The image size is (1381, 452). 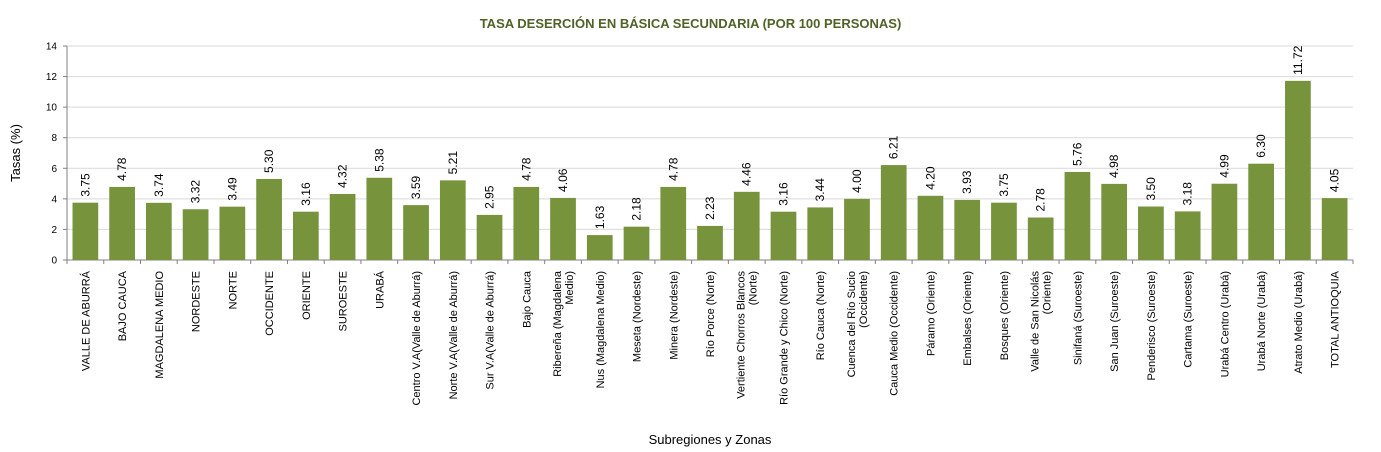 I want to click on data-label: 3.32, so click(x=196, y=192).